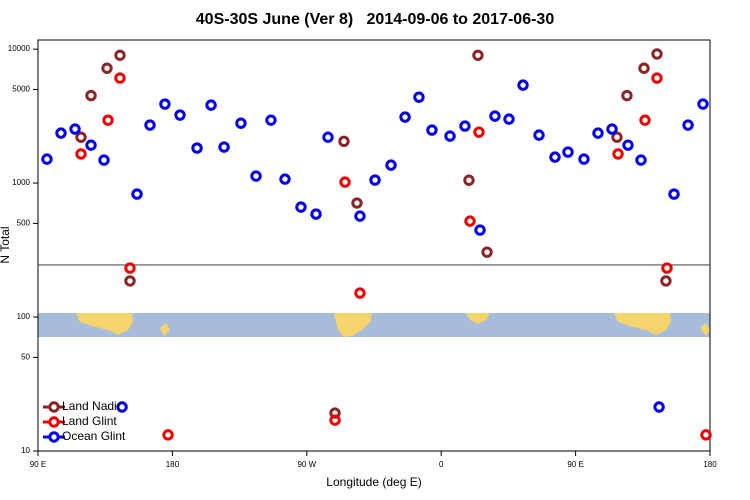  What do you see at coordinates (24, 316) in the screenshot?
I see `y-tick-label: 100` at bounding box center [24, 316].